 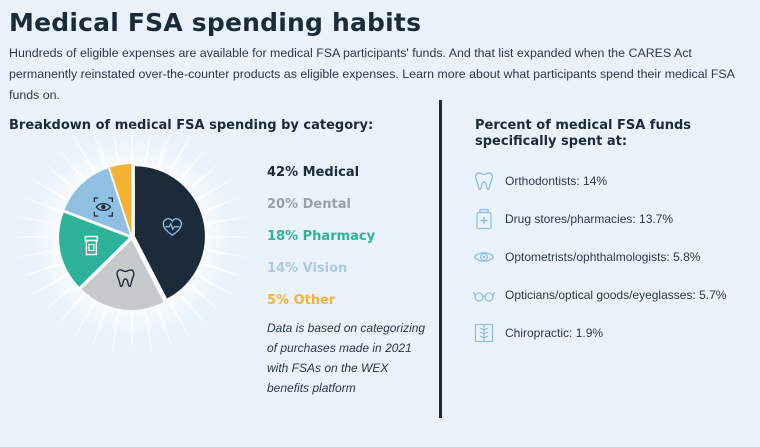 What do you see at coordinates (603, 257) in the screenshot?
I see `list-item-label: Optometrists/ophthalmologists: 5.8%` at bounding box center [603, 257].